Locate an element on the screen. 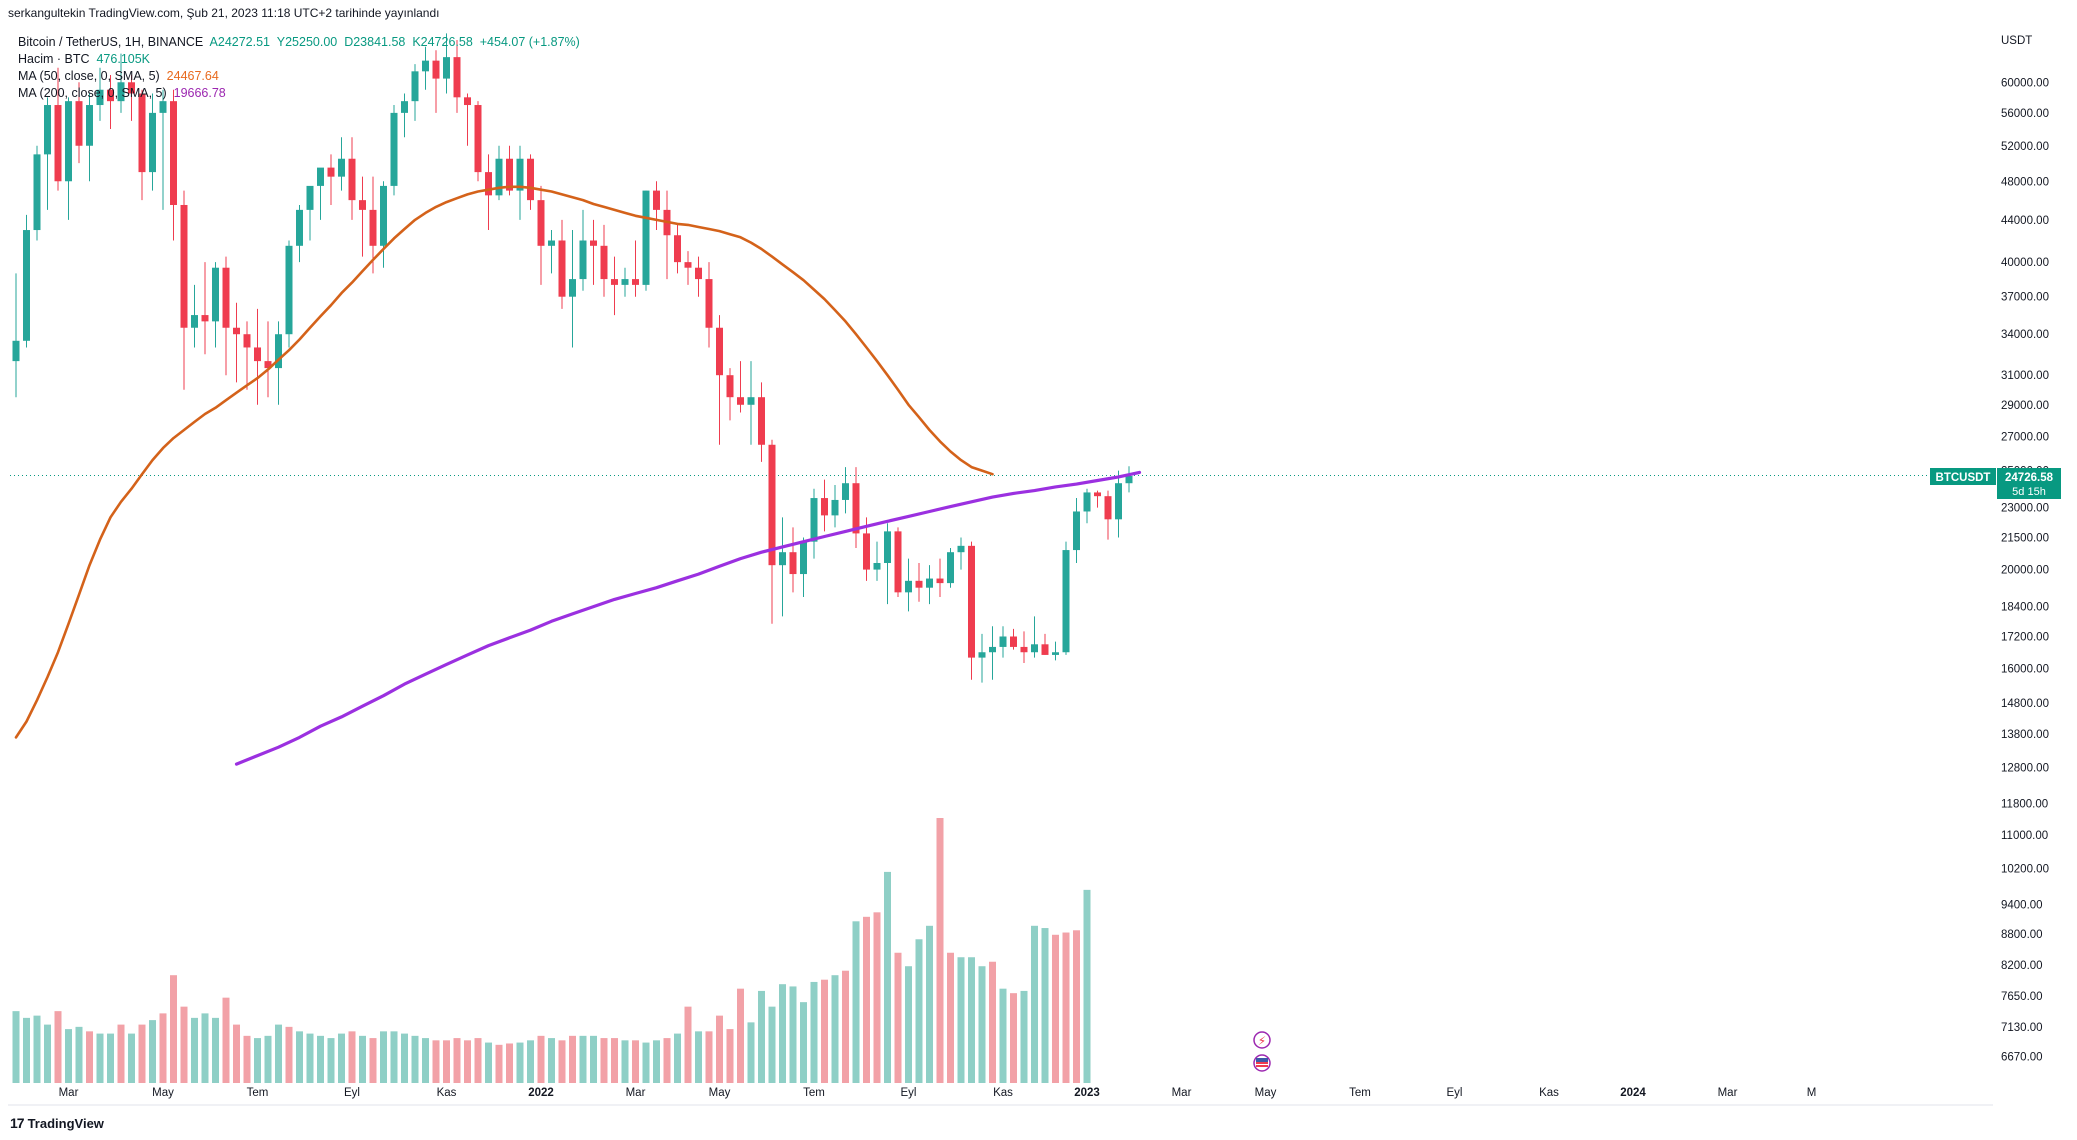 Image resolution: width=2077 pixels, height=1140 pixels. legend-volume-row: Hacim · BTC 476.105K is located at coordinates (299, 59).